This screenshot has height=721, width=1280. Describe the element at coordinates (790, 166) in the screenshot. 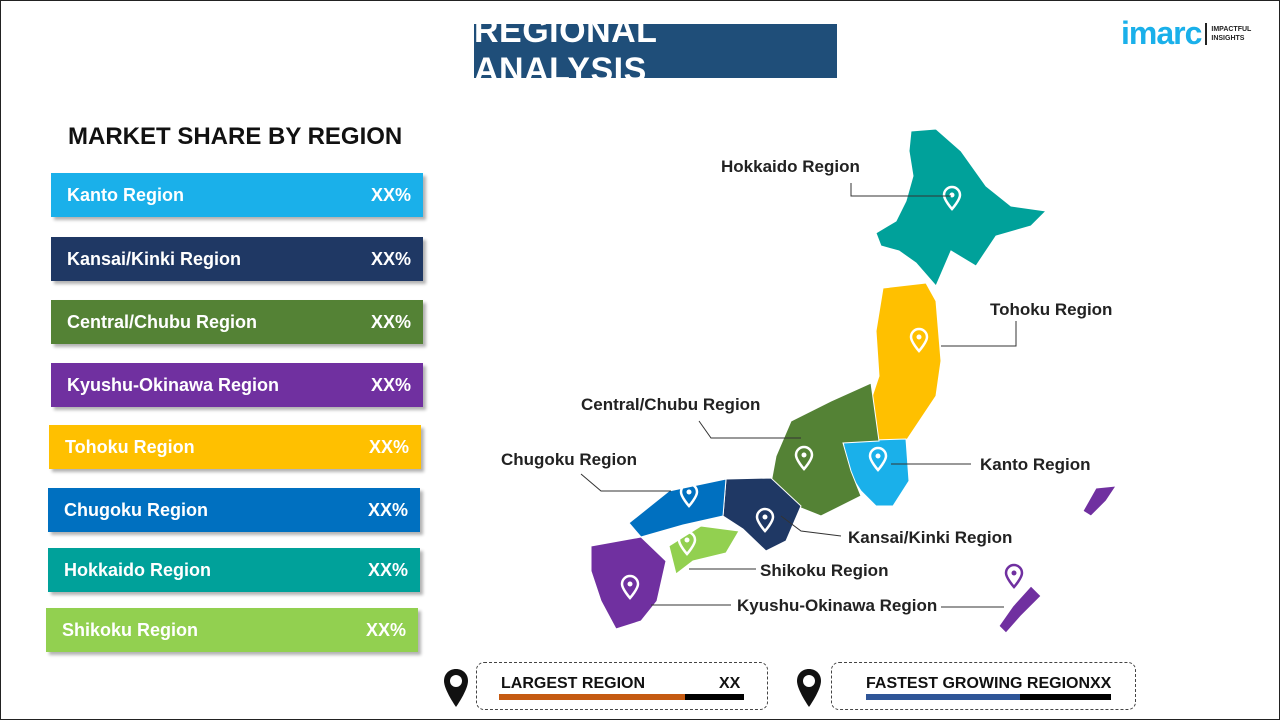

I see `label-hokkaido: Hokkaido Region` at that location.